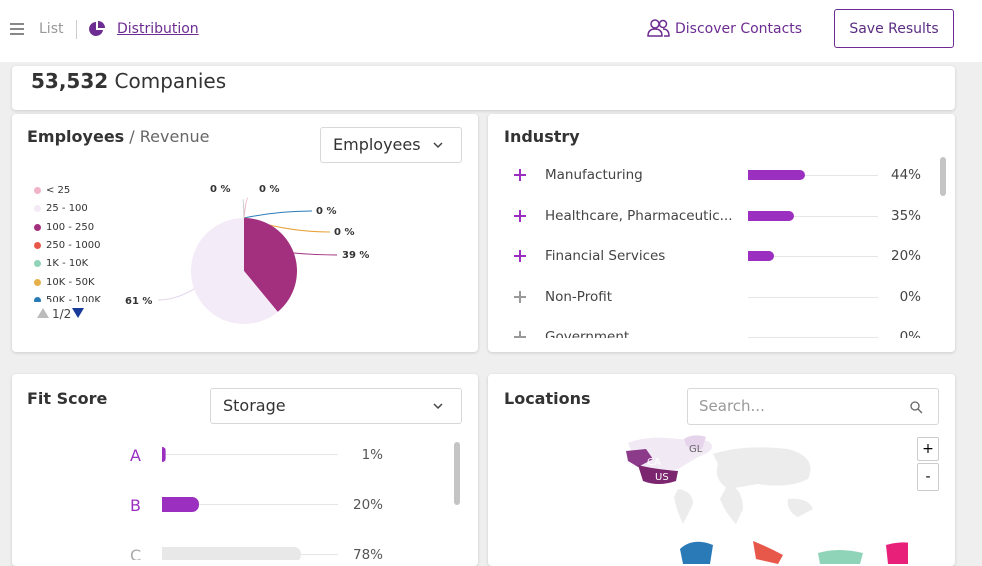  Describe the element at coordinates (658, 28) in the screenshot. I see `contacts-icon` at that location.